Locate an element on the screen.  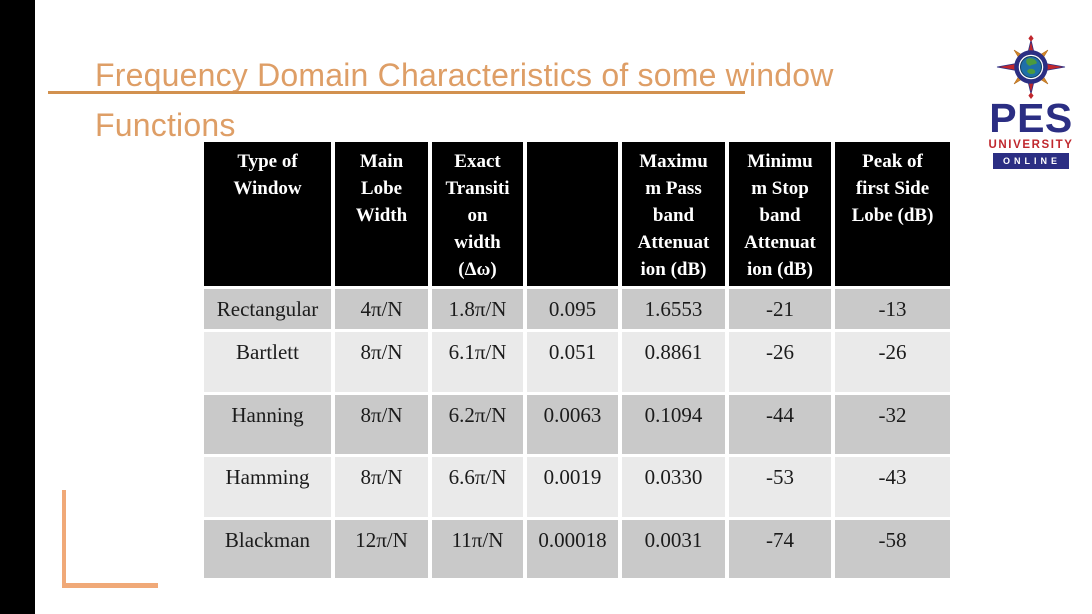
cell-stopband: -44 is located at coordinates (781, 423).